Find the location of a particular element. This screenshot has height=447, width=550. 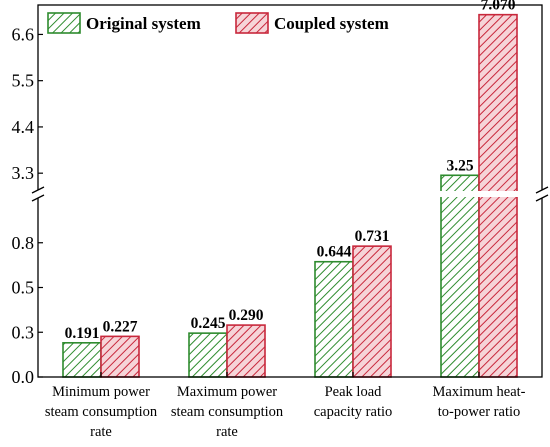

data-label-original-4: 3.25 is located at coordinates (459, 165).